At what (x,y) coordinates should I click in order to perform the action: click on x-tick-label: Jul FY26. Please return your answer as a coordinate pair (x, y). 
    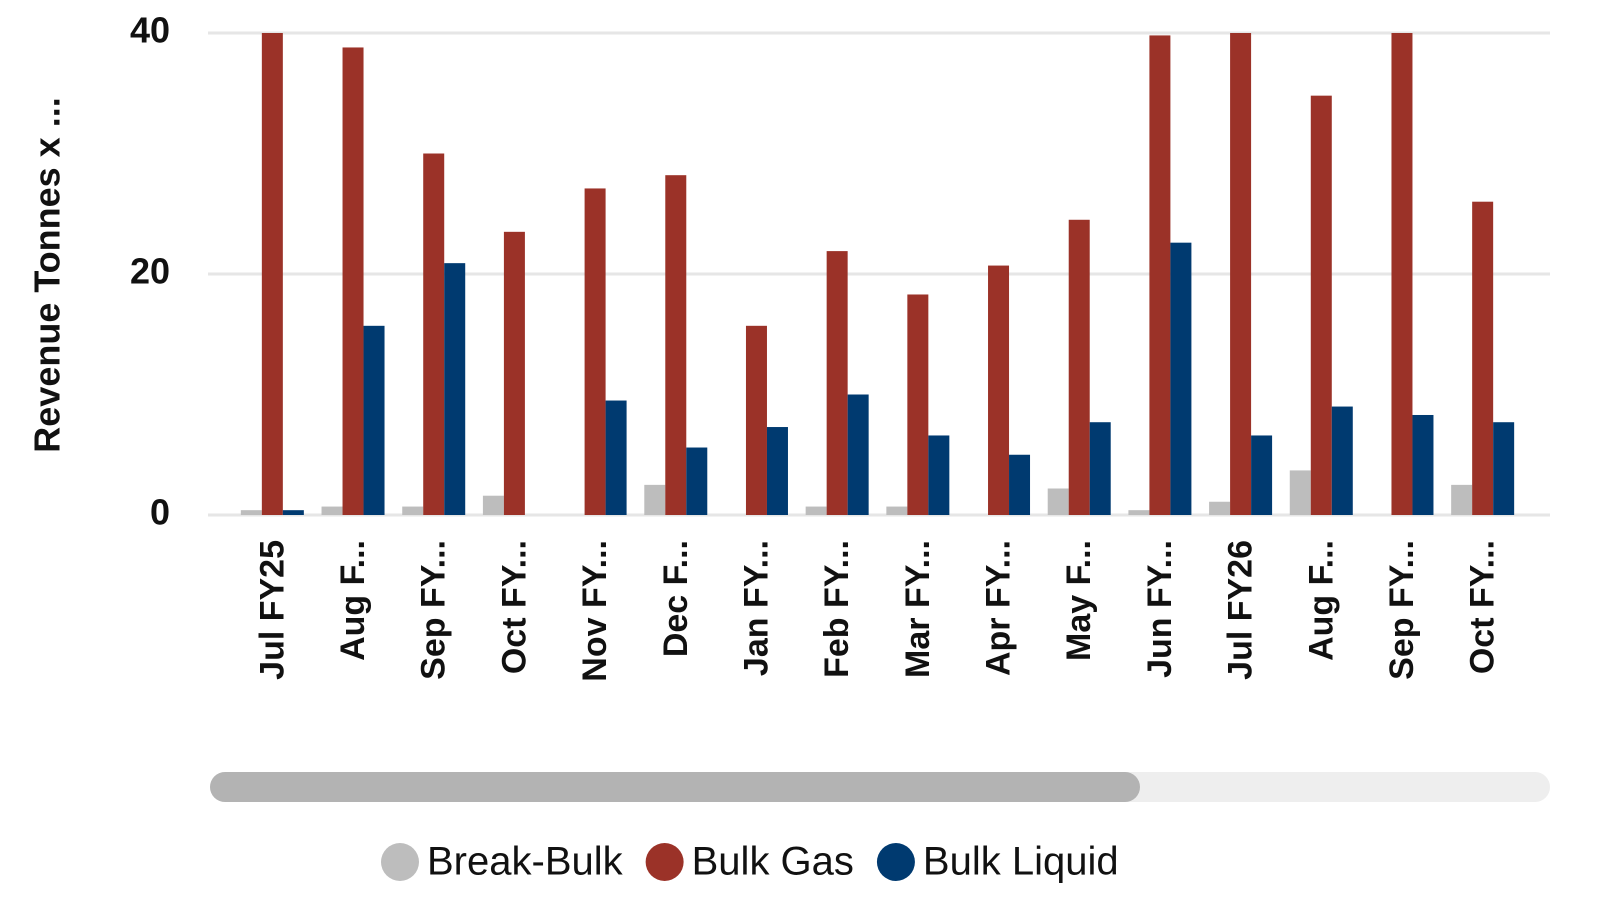
    Looking at the image, I should click on (1241, 610).